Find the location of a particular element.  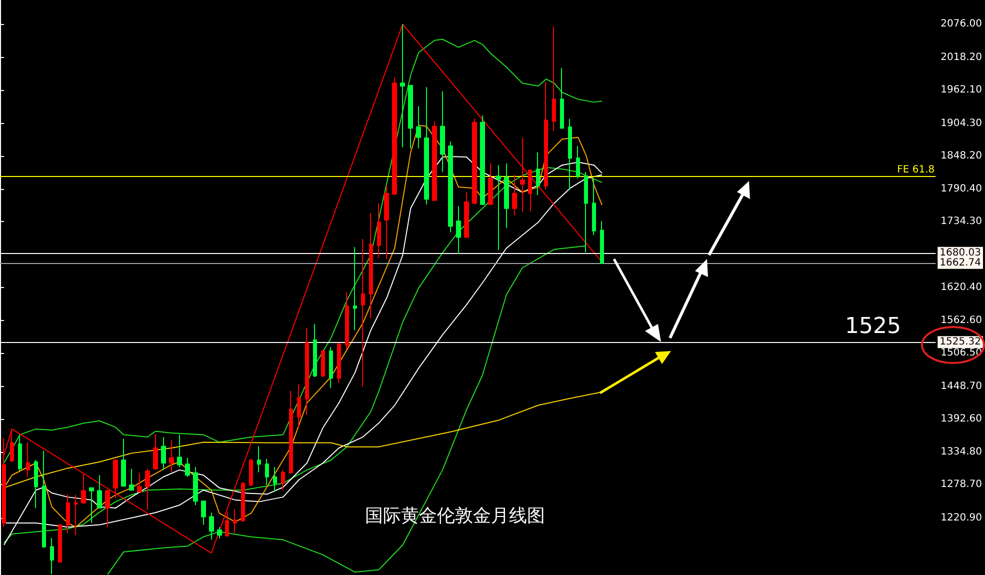

y-tick-label: 1392.60 is located at coordinates (961, 418).